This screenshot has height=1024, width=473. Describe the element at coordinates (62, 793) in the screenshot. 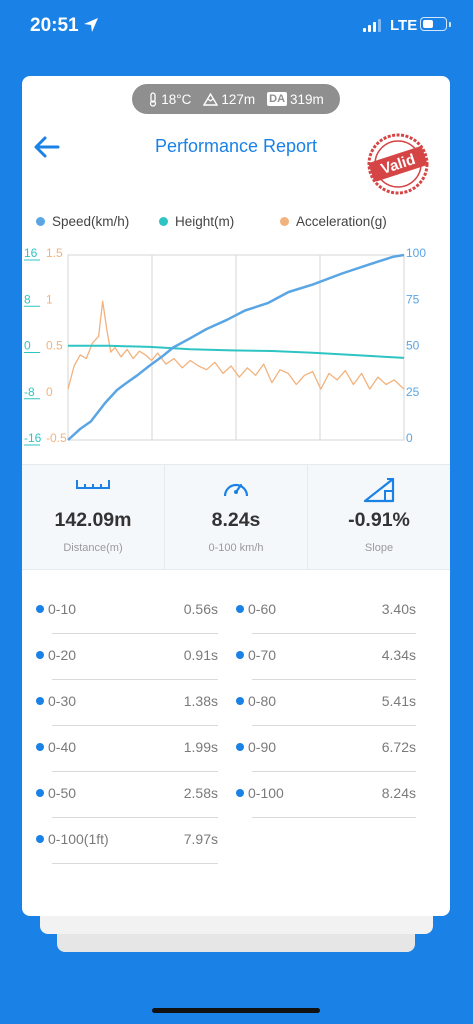

I see `split-label: 0-50` at that location.